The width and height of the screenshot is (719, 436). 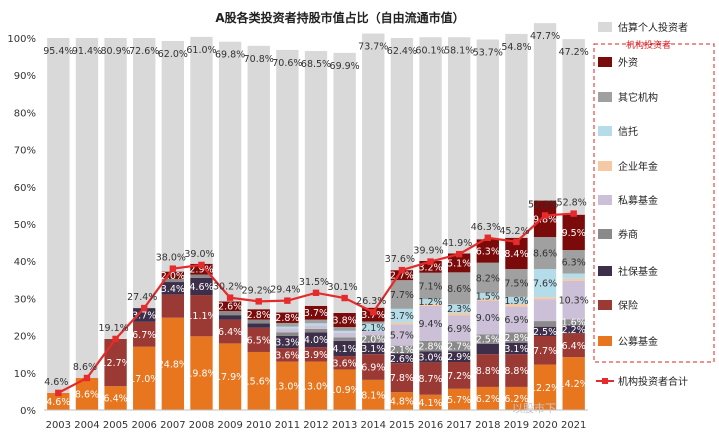 I want to click on legend-label: 机构投资者合计, so click(x=653, y=381).